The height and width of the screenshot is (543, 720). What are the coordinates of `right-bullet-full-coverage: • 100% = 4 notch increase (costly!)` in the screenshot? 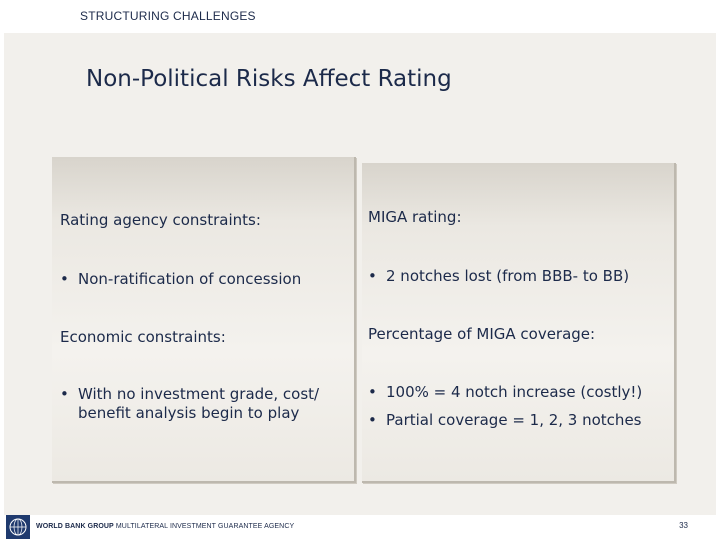 It's located at (505, 392).